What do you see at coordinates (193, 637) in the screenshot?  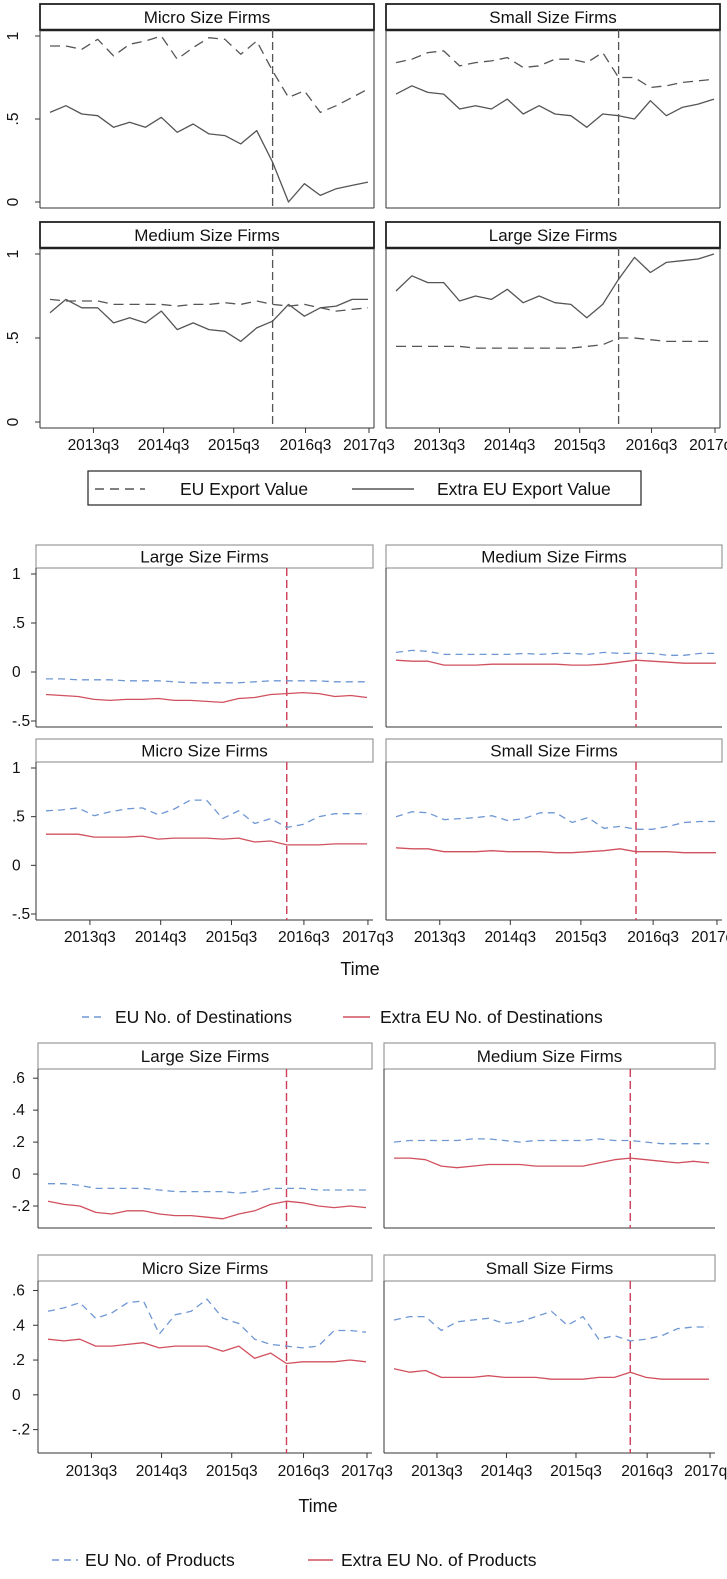 I see `panel: Large Size Firms -.5 0 .5 1` at bounding box center [193, 637].